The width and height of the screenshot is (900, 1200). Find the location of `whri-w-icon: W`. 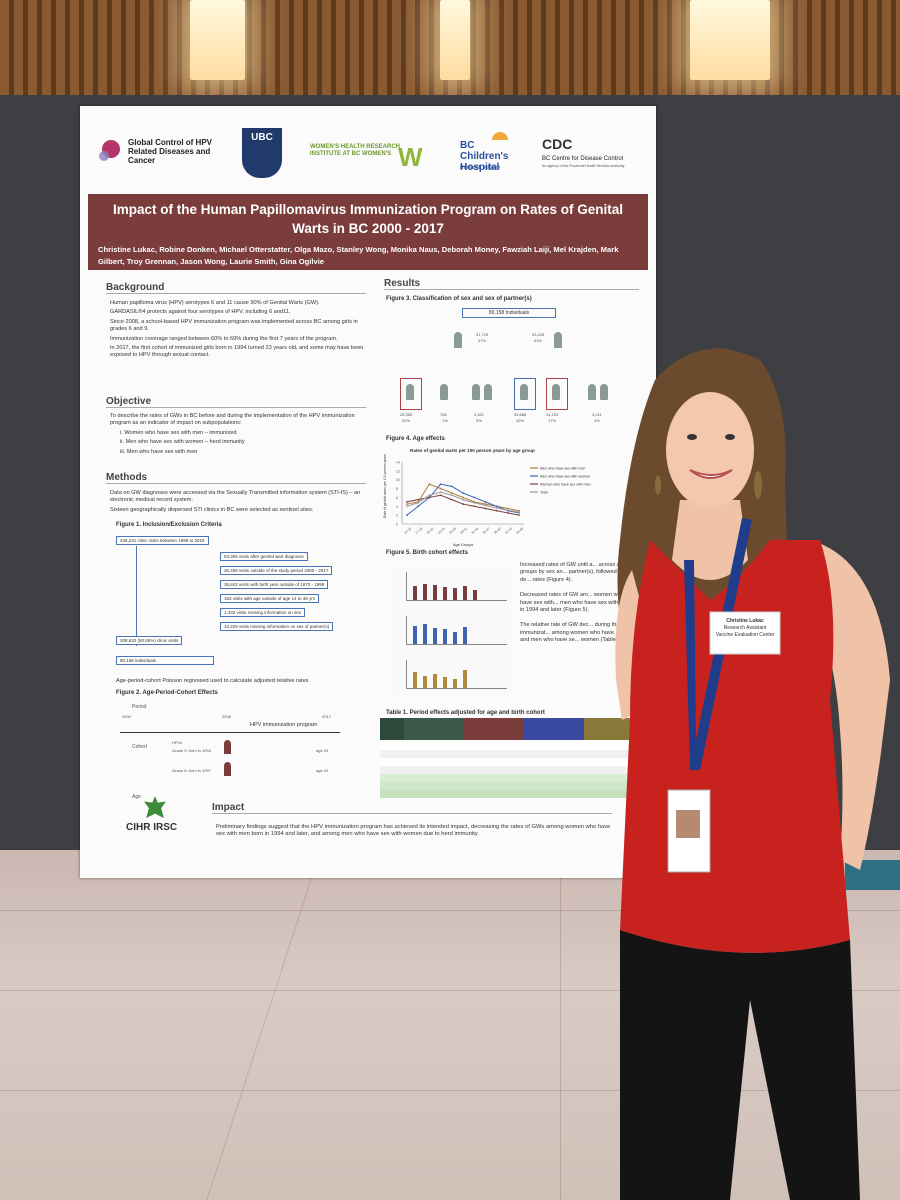

whri-w-icon: W is located at coordinates (410, 157).